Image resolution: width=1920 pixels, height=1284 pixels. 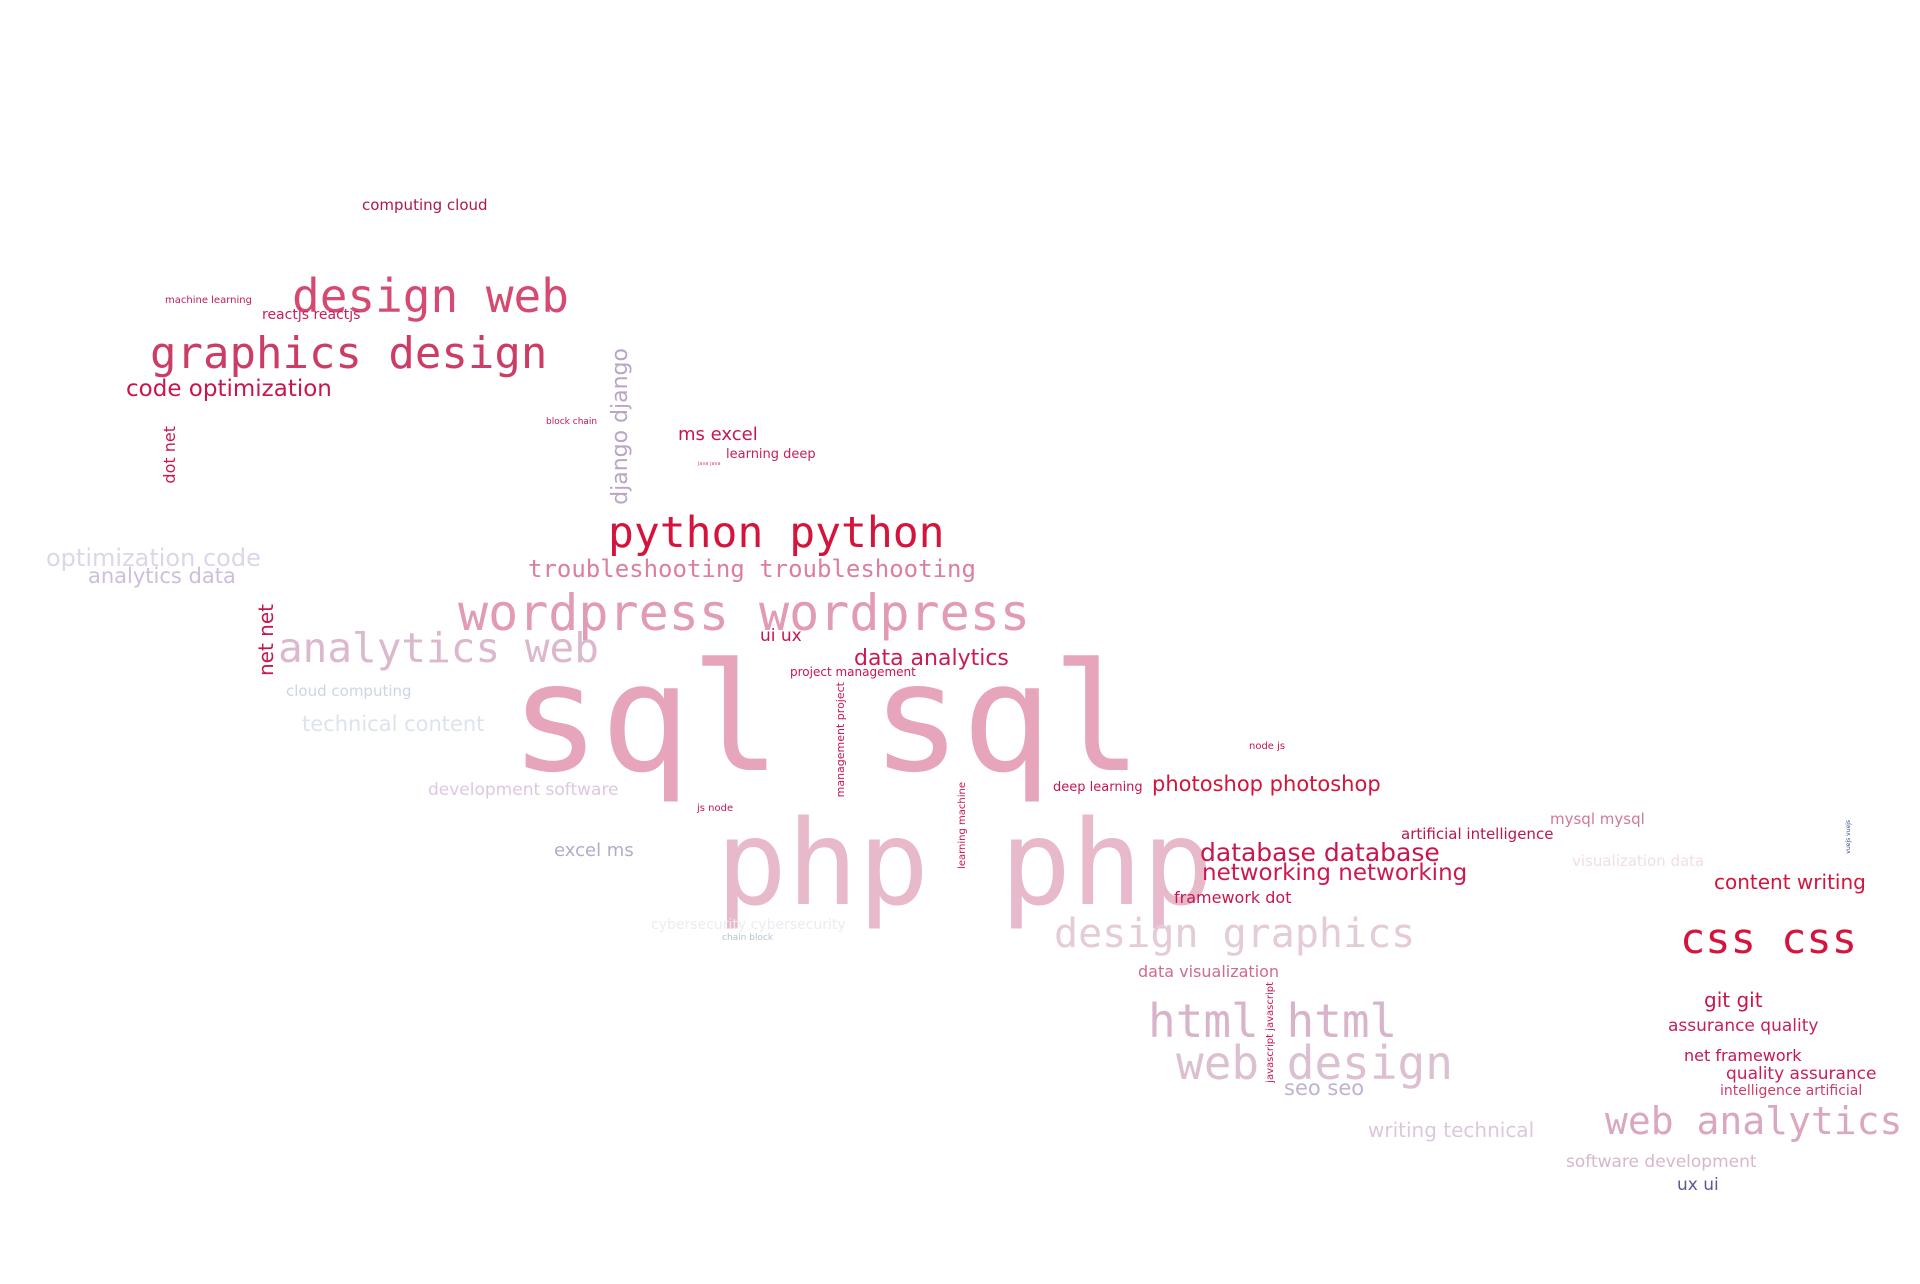 What do you see at coordinates (208, 300) in the screenshot?
I see `word-machine-learning: machine learning` at bounding box center [208, 300].